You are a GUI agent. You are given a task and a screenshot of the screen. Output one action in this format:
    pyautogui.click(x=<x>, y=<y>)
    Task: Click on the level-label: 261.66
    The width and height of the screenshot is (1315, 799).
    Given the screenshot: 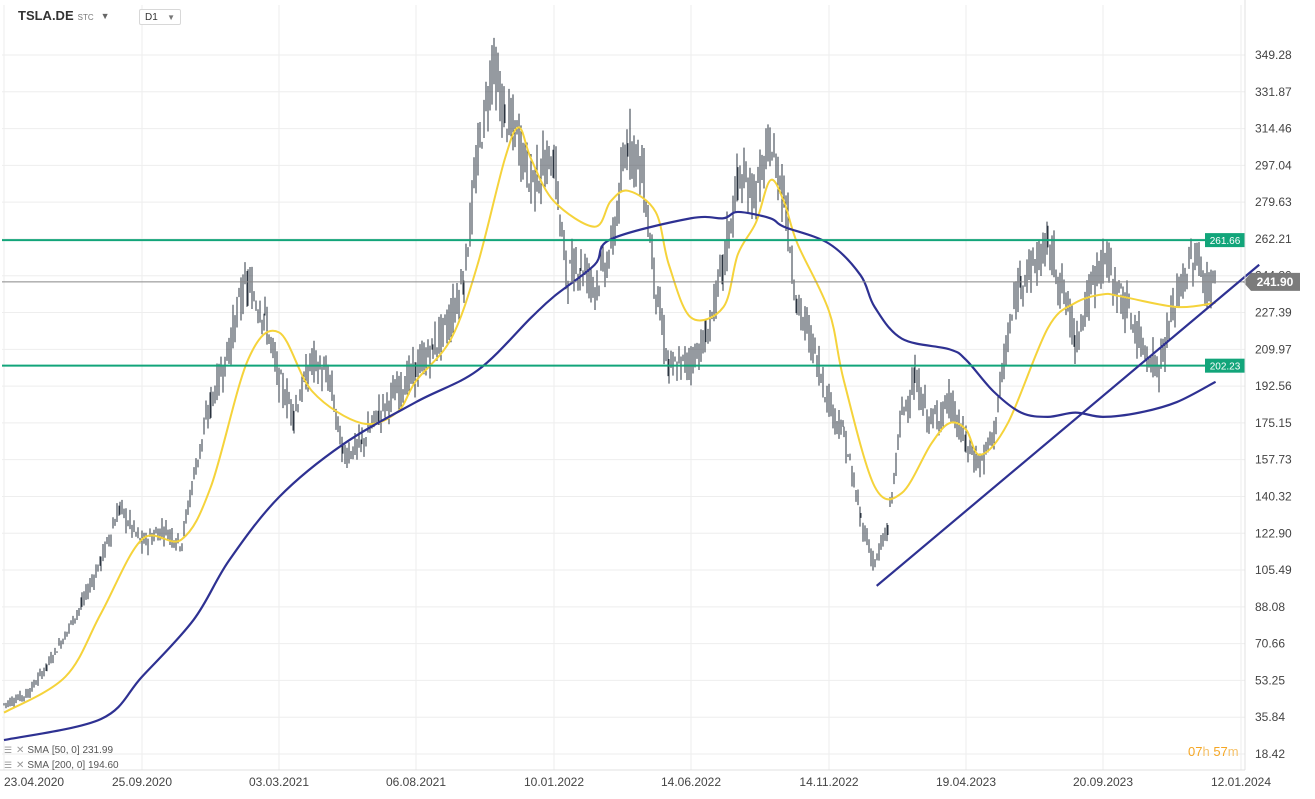 What is the action you would take?
    pyautogui.click(x=1225, y=241)
    